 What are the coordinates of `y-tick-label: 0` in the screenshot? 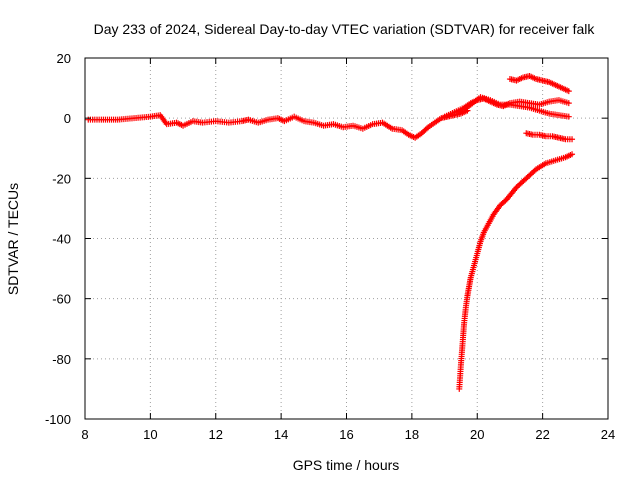 It's located at (67, 118).